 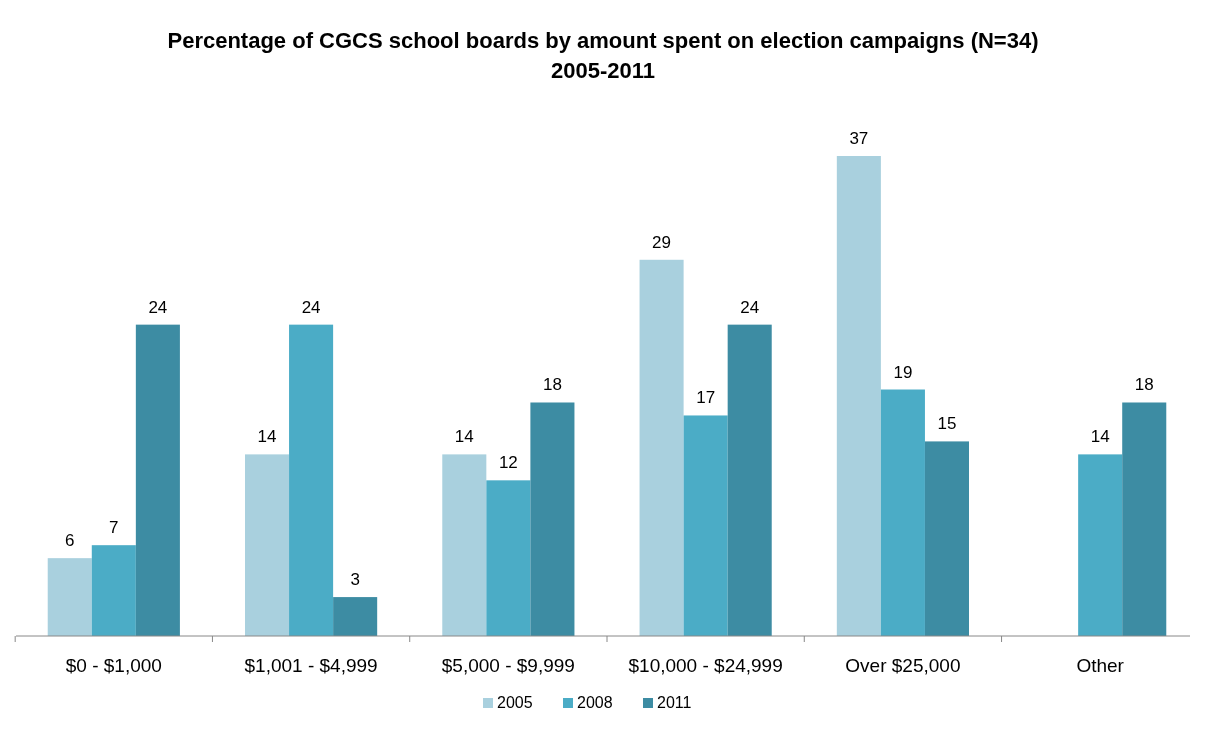 I want to click on legend-label: 2008, so click(x=595, y=702).